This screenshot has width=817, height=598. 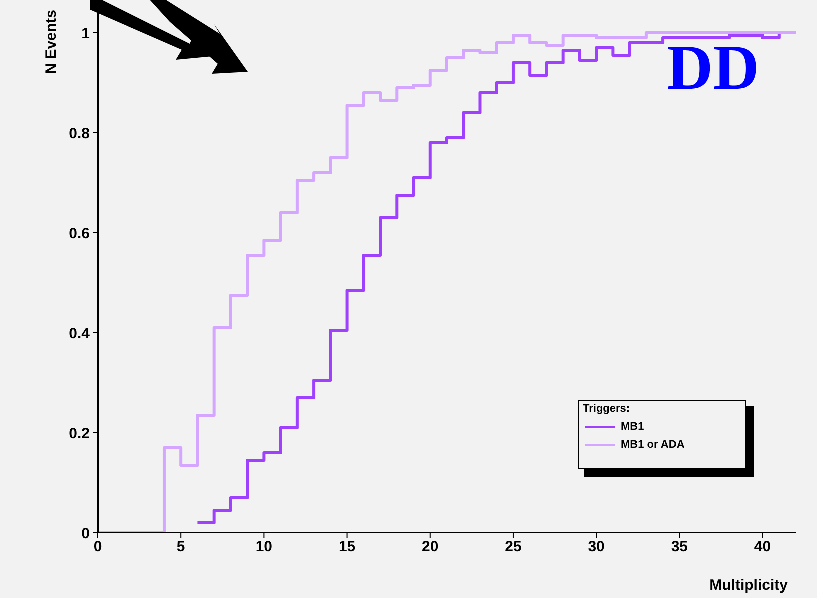 I want to click on x-tick-label: 10, so click(x=264, y=547).